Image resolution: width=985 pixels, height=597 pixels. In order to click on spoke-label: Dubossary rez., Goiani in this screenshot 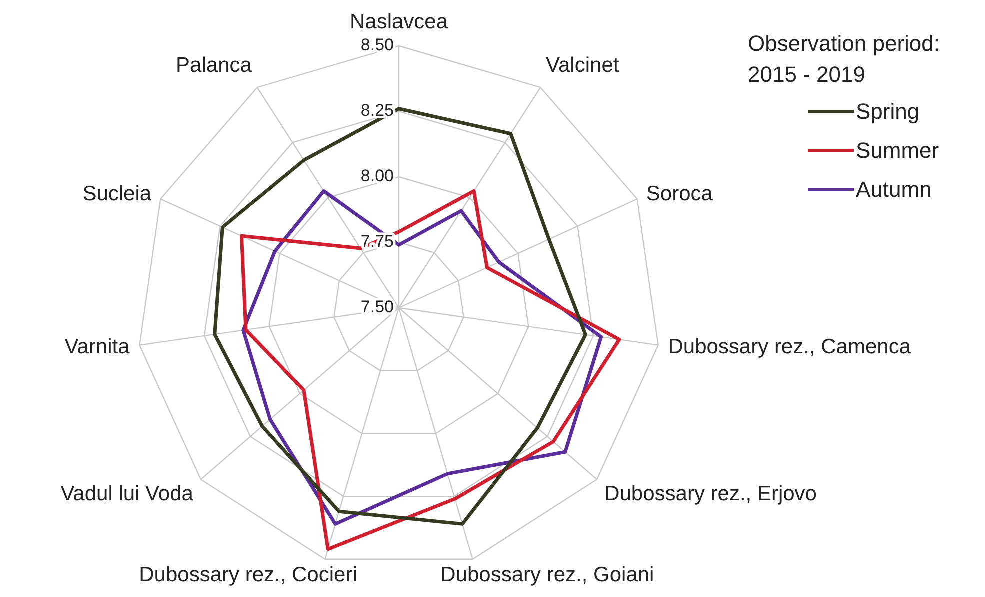, I will do `click(547, 575)`.